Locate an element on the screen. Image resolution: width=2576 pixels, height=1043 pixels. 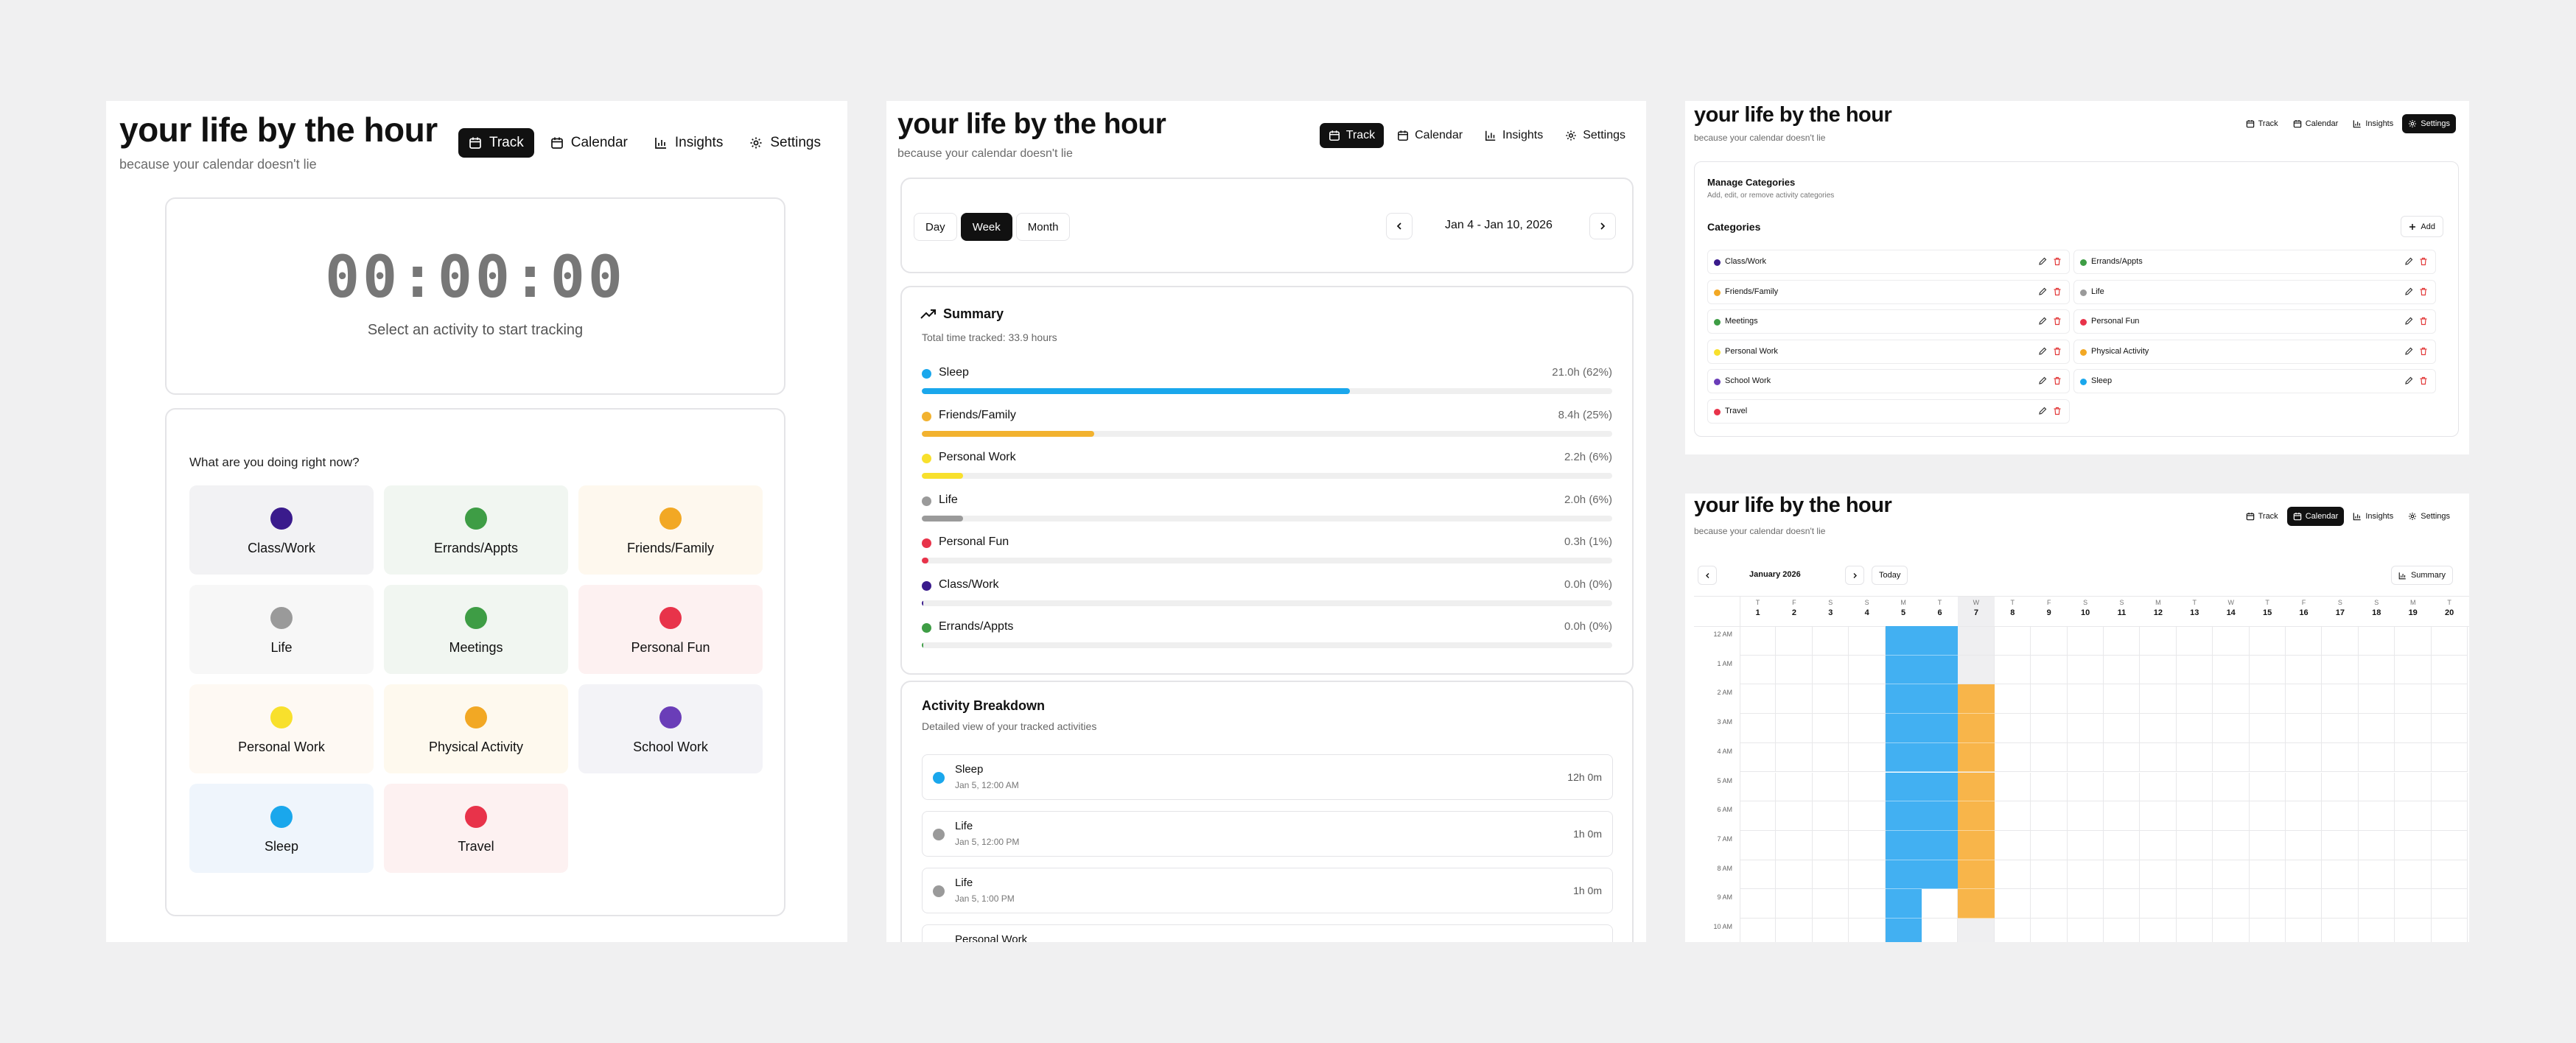
day-header: F 16 is located at coordinates (2304, 611).